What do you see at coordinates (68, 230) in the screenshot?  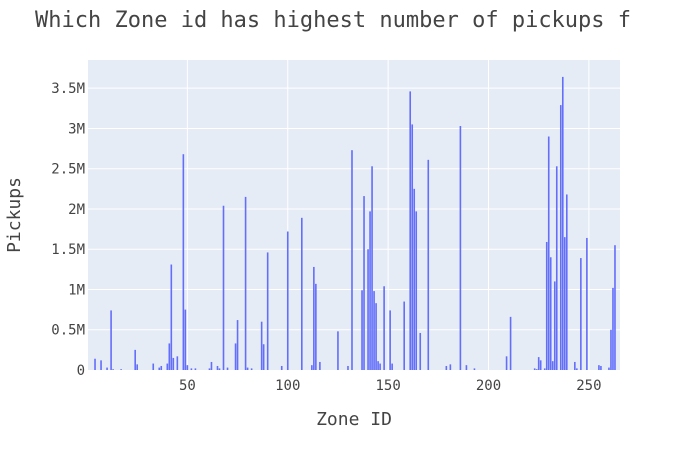 I see `y-axis-ticks: 0 0.5M 1M 1.5M 2M 2.5M 3M 3.5M` at bounding box center [68, 230].